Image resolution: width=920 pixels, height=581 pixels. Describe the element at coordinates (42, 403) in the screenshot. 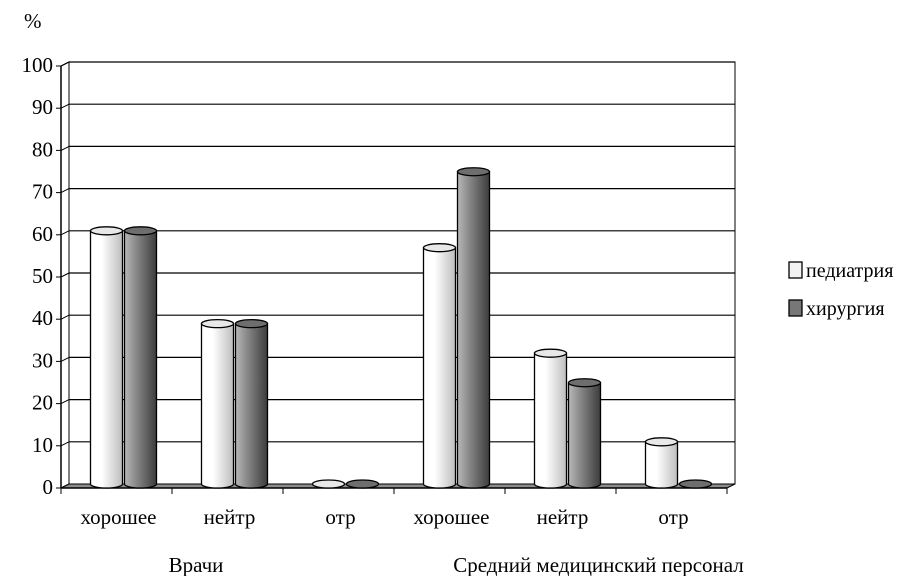

I see `y-tick-label: 20` at that location.